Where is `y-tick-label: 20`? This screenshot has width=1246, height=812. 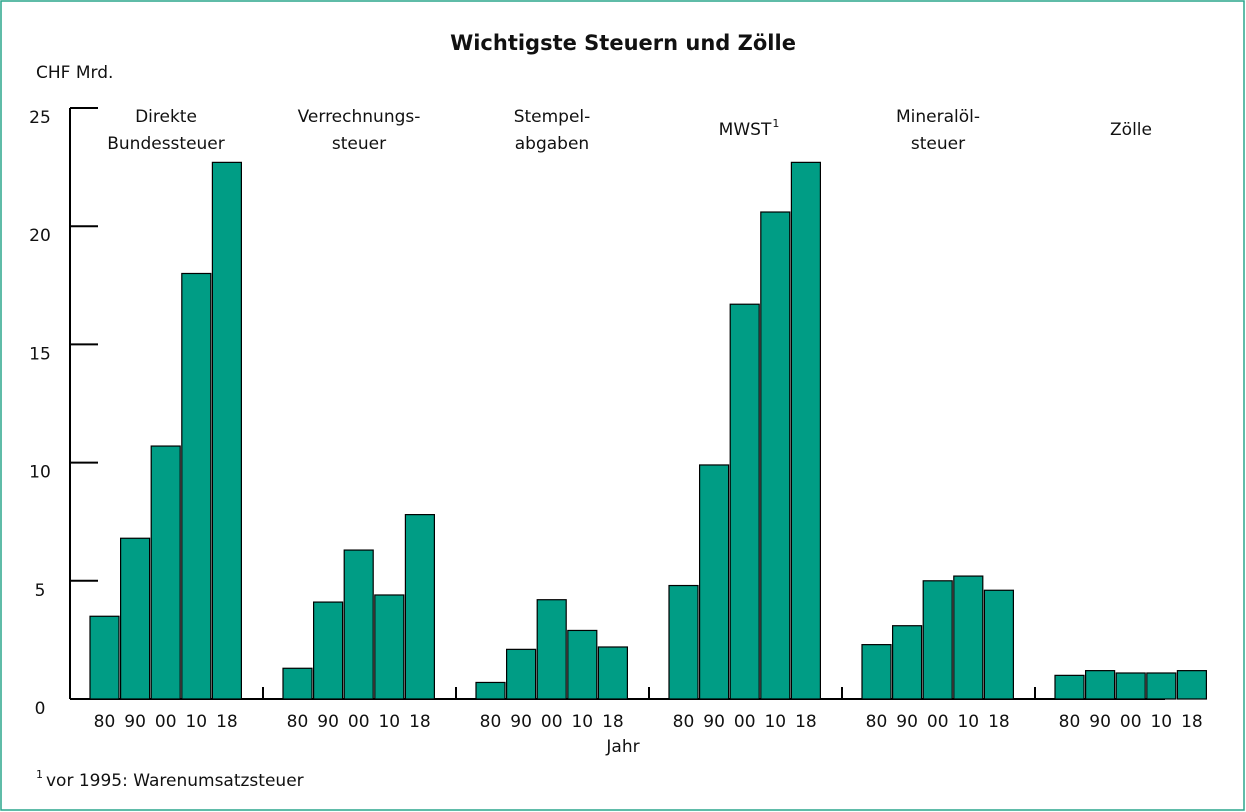
y-tick-label: 20 is located at coordinates (40, 236).